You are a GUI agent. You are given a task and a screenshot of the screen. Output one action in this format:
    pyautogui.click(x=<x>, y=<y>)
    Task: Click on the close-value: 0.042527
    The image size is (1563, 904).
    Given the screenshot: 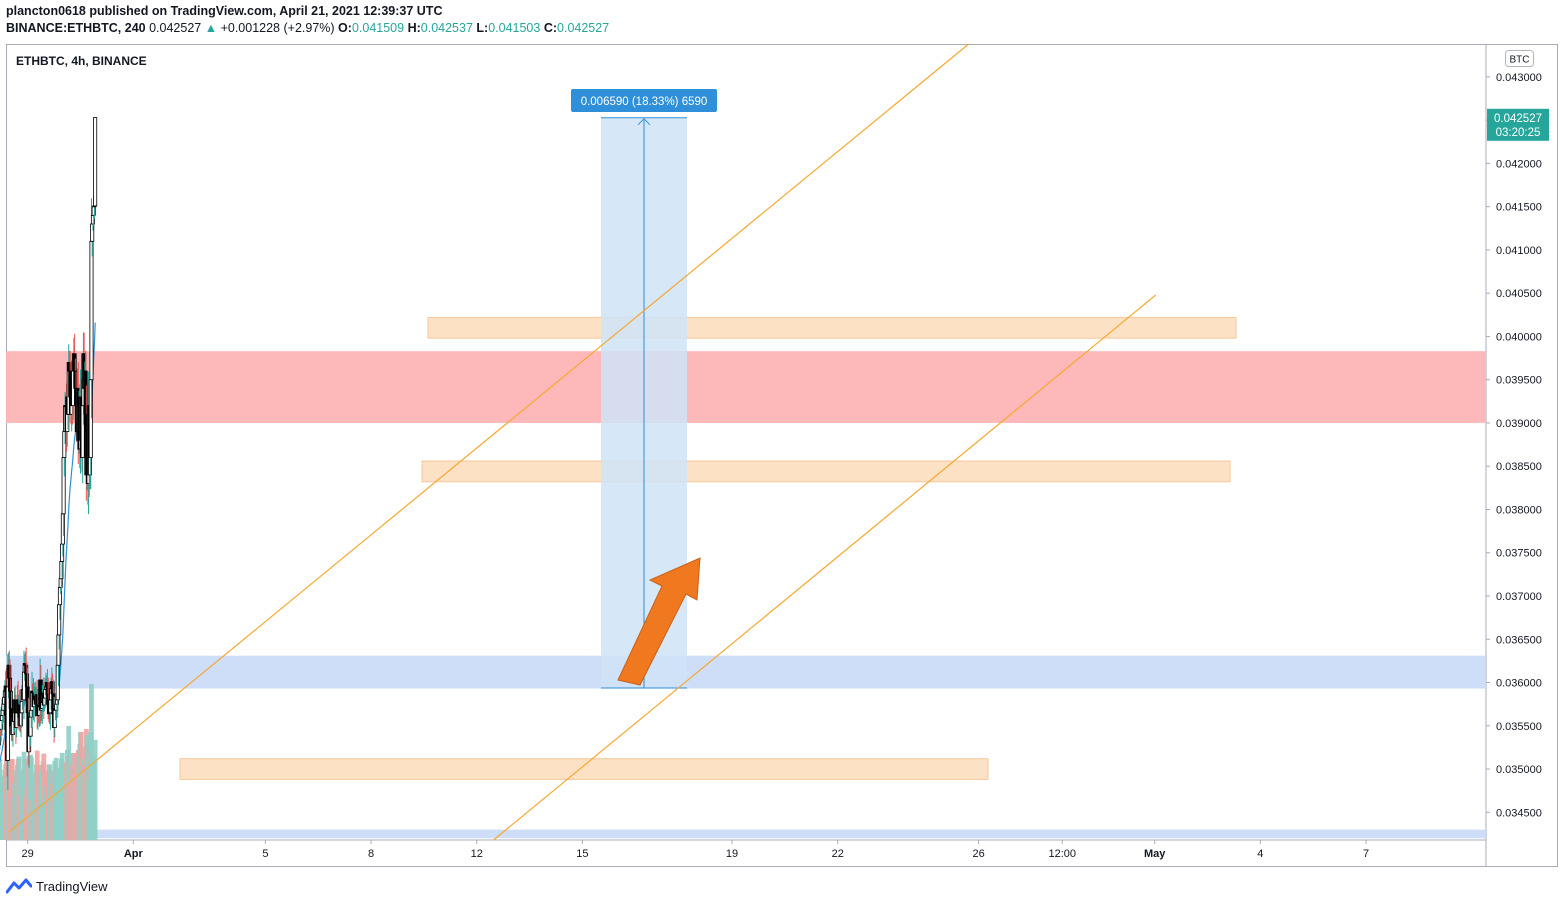 What is the action you would take?
    pyautogui.click(x=583, y=28)
    